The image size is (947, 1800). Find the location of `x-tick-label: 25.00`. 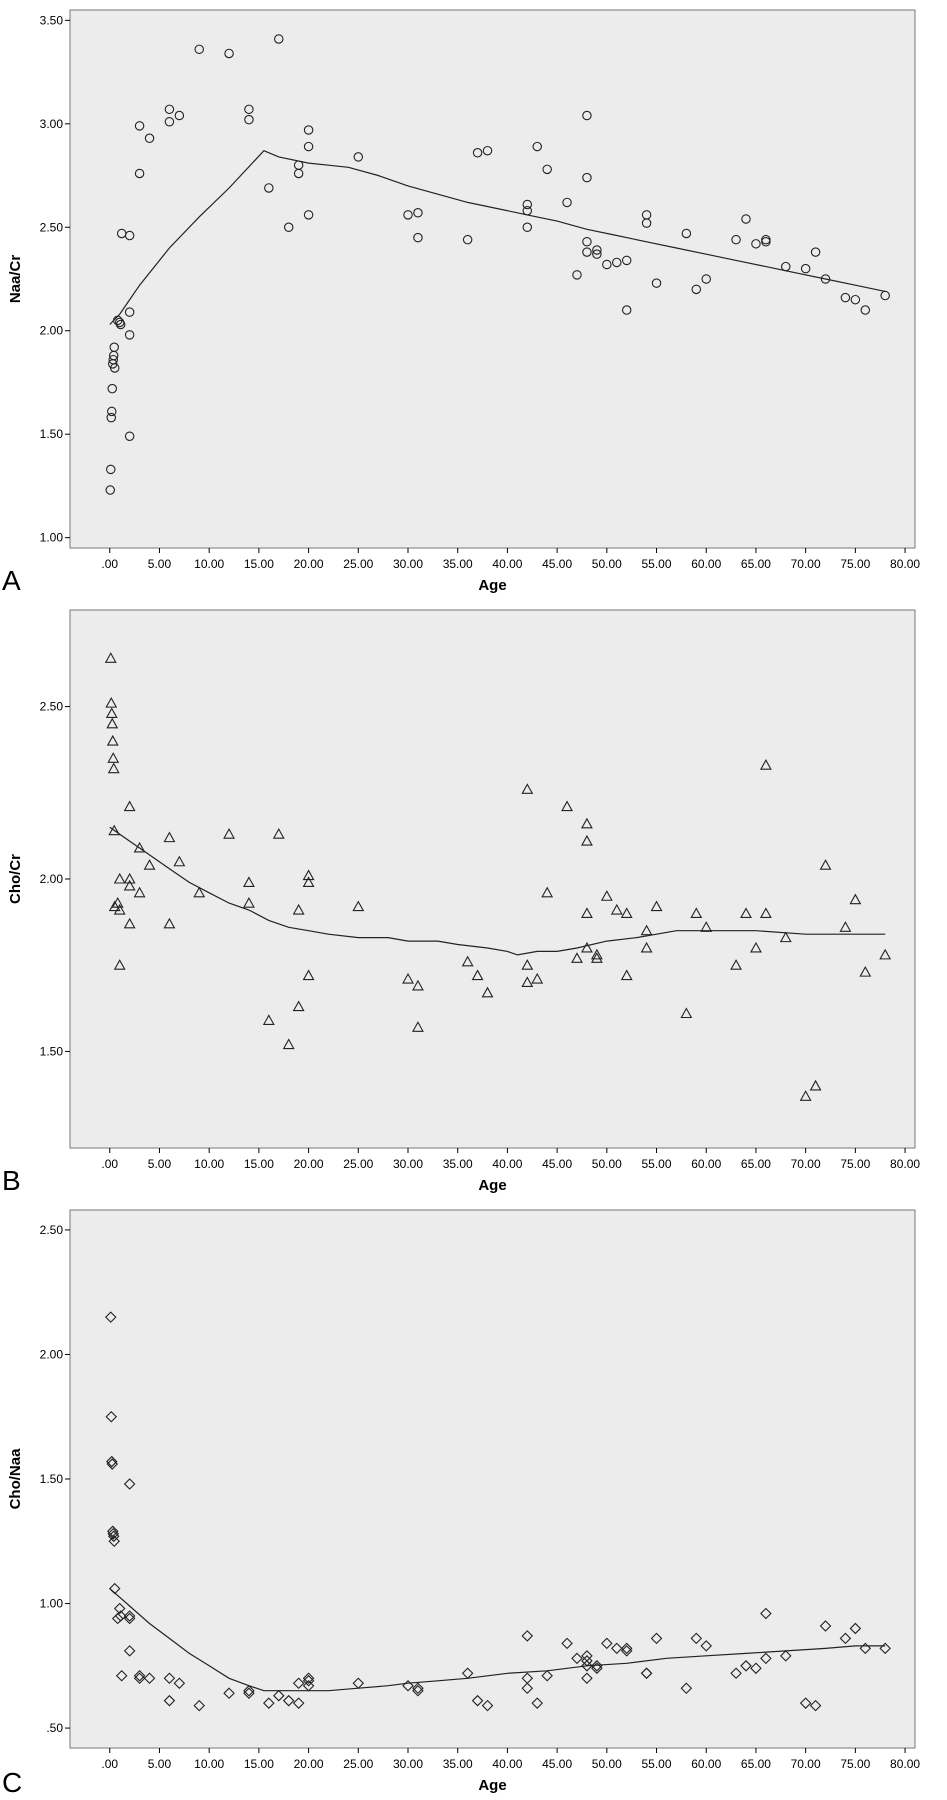

x-tick-label: 25.00 is located at coordinates (358, 564).